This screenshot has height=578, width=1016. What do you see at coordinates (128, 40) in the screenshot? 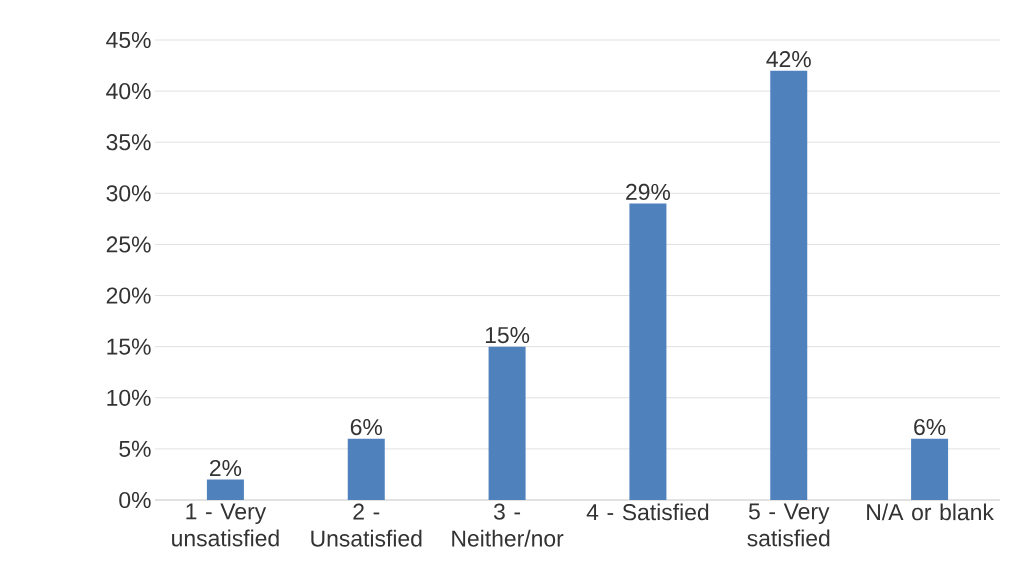
I see `y-tick-label: 45%` at bounding box center [128, 40].